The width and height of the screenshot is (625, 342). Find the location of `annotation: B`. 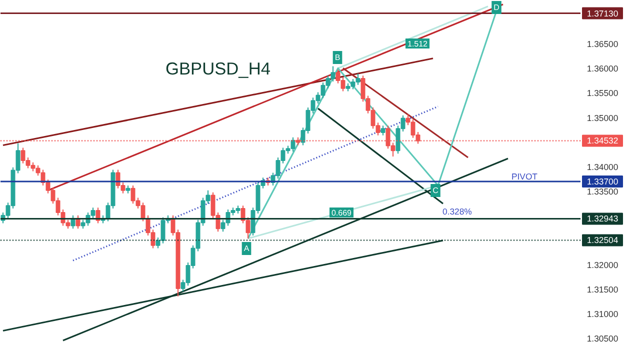

annotation: B is located at coordinates (337, 57).